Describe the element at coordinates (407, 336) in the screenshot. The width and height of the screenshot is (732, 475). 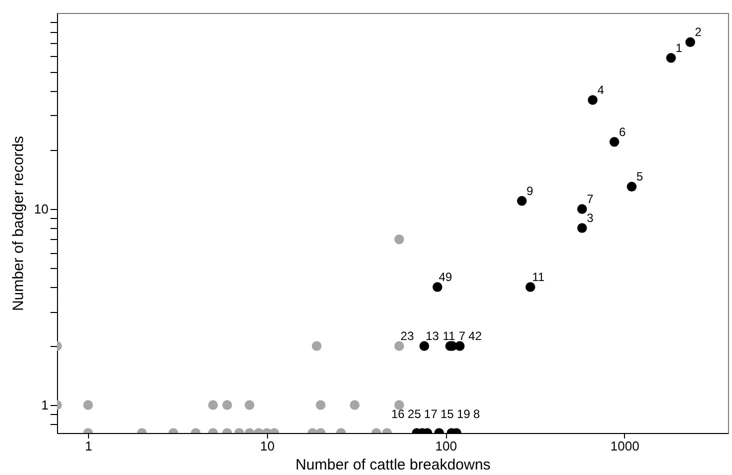
I see `annotation: 23` at that location.